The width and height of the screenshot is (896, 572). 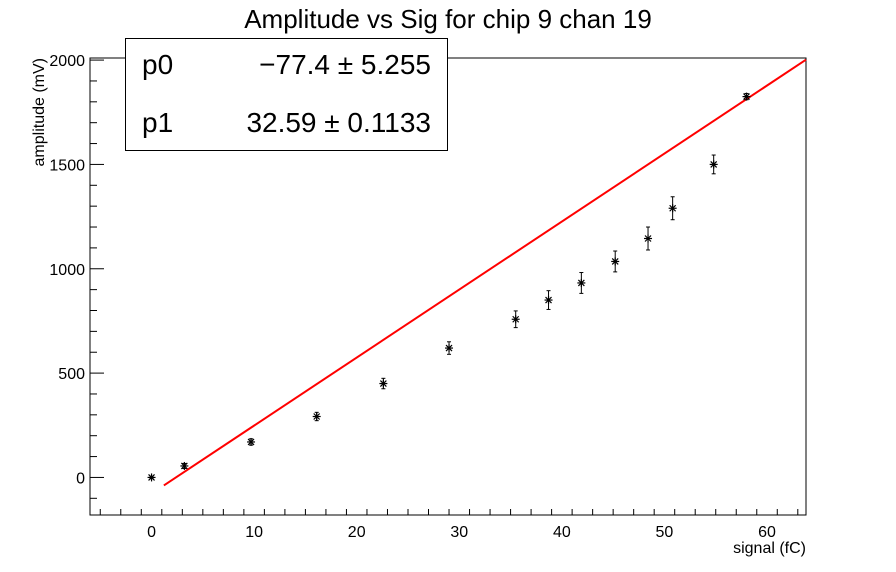 I want to click on fit-param-value: −77.4 ± 5.255, so click(x=345, y=64).